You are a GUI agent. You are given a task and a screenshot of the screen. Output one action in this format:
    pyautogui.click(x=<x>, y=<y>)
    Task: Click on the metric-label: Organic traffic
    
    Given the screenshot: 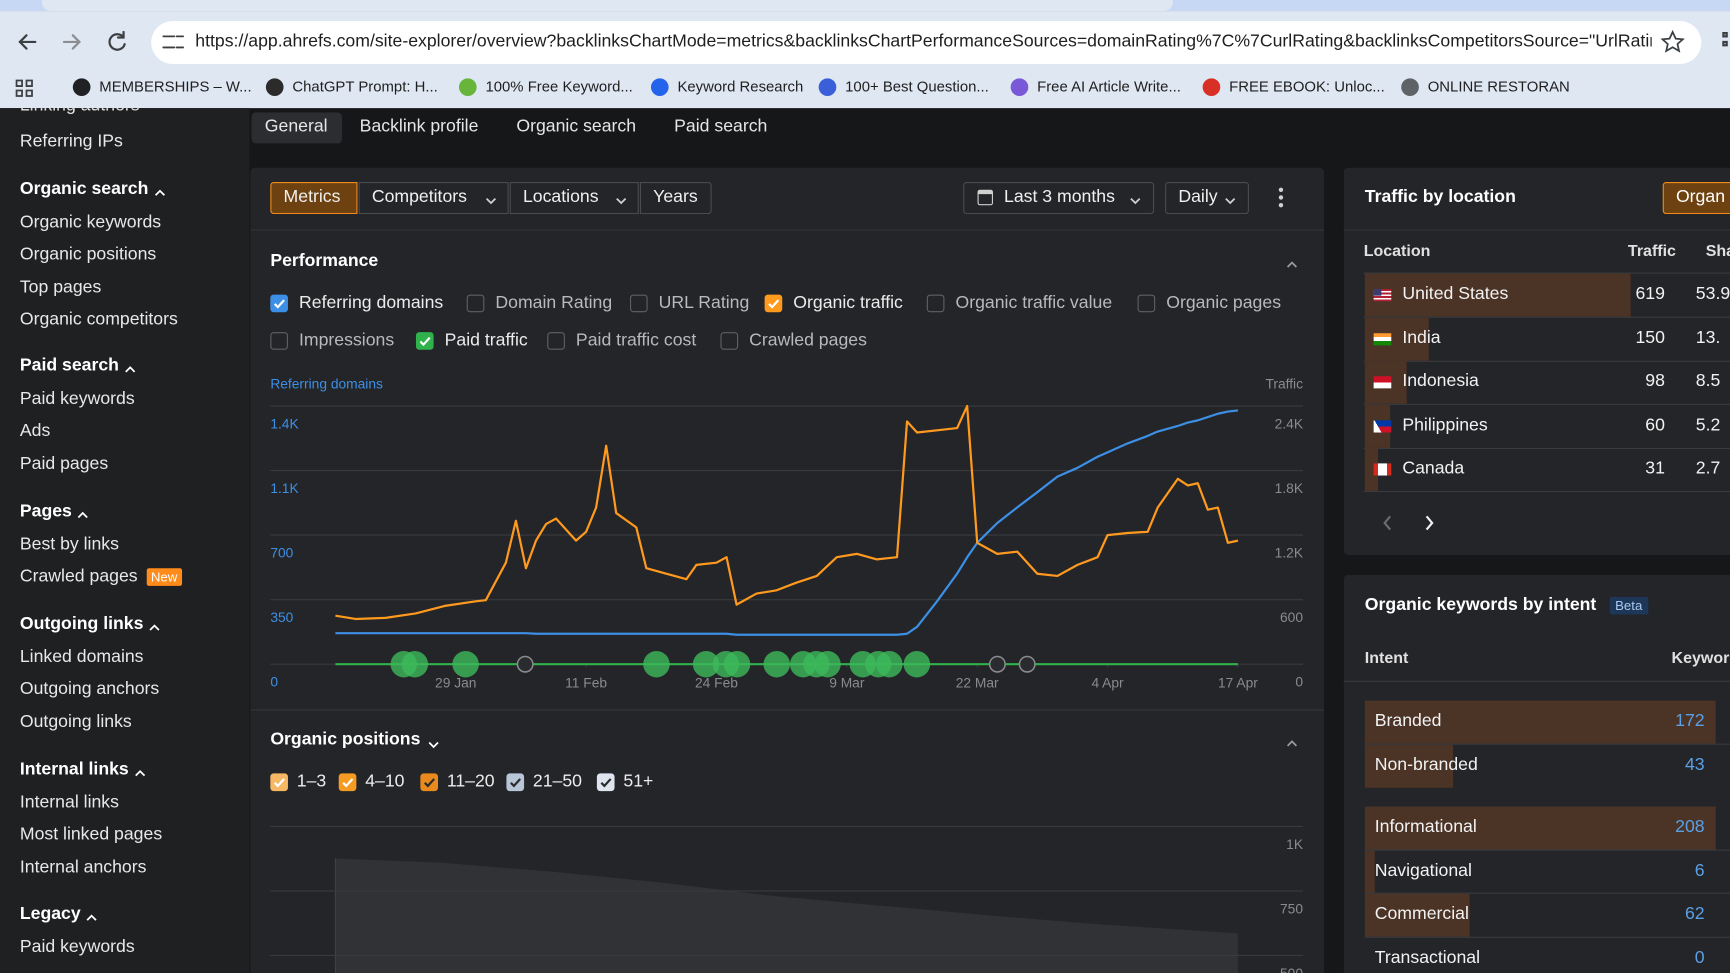 What is the action you would take?
    pyautogui.click(x=848, y=303)
    